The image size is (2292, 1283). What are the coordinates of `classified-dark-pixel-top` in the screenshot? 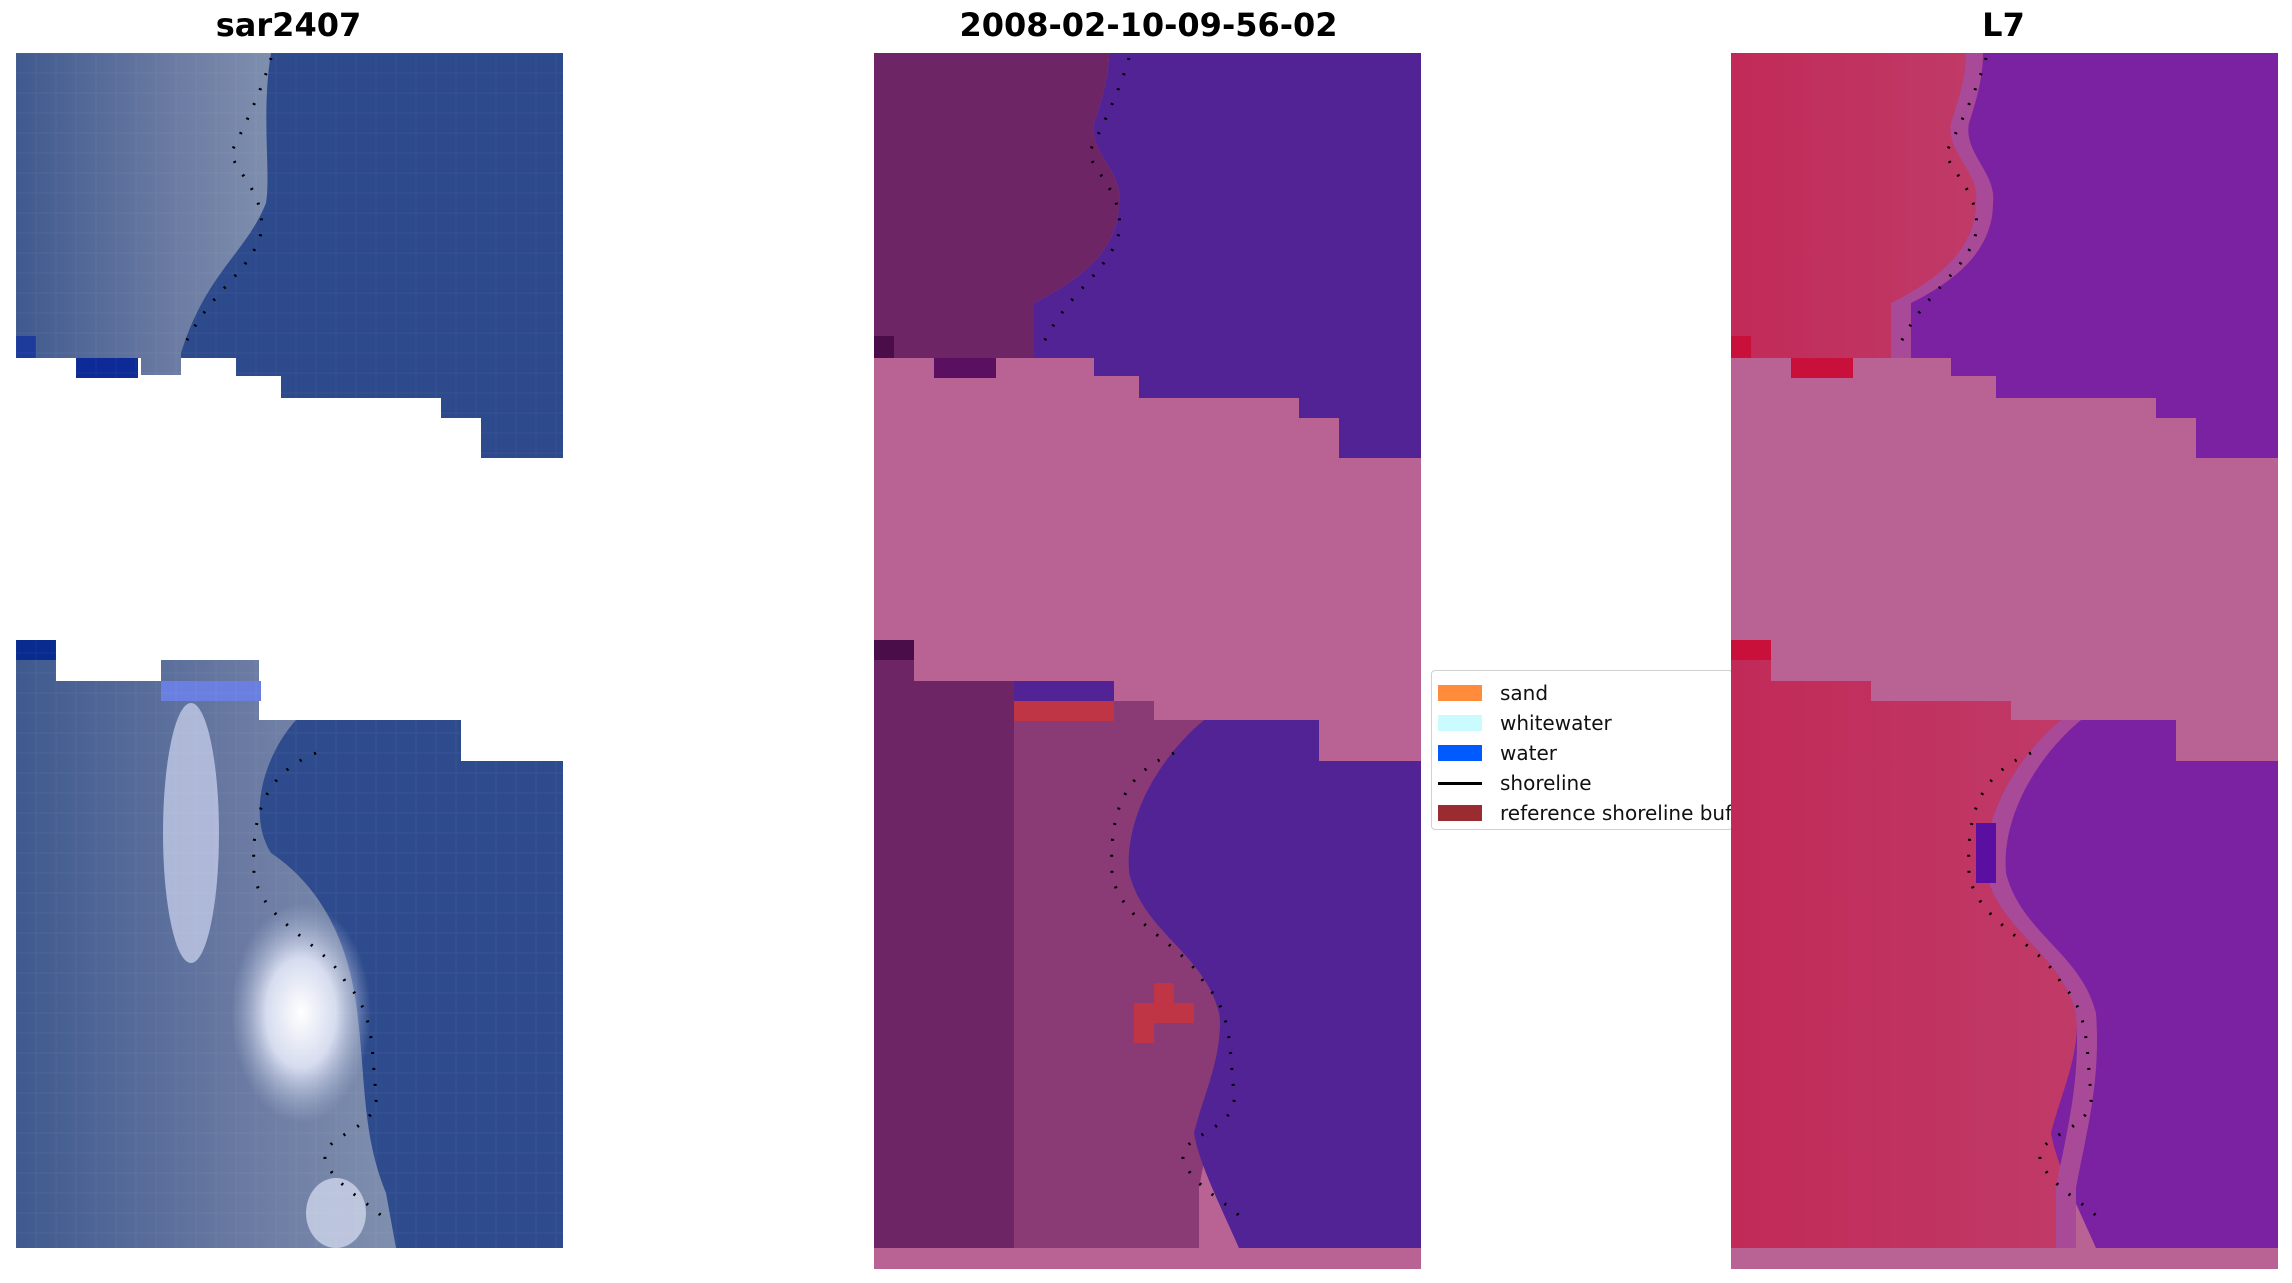 It's located at (884, 347).